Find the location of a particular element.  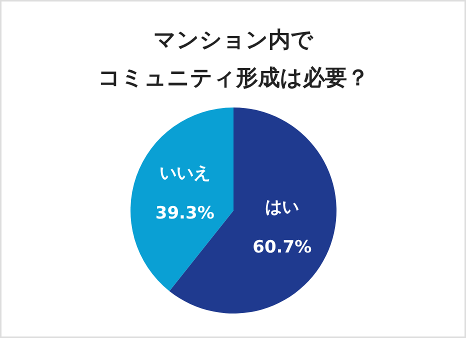

chart-subtitle: コミュニティ形成は必要？ is located at coordinates (233, 78).